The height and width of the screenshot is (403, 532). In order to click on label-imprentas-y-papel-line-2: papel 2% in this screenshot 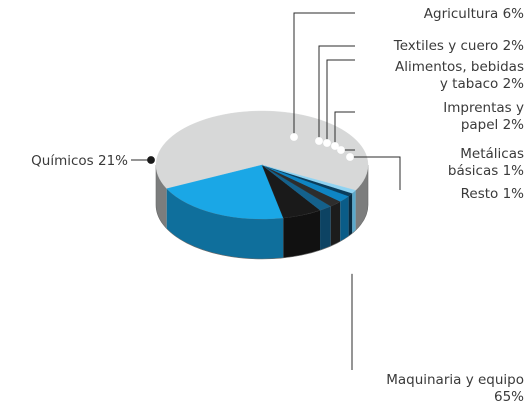, I will do `click(492, 125)`.